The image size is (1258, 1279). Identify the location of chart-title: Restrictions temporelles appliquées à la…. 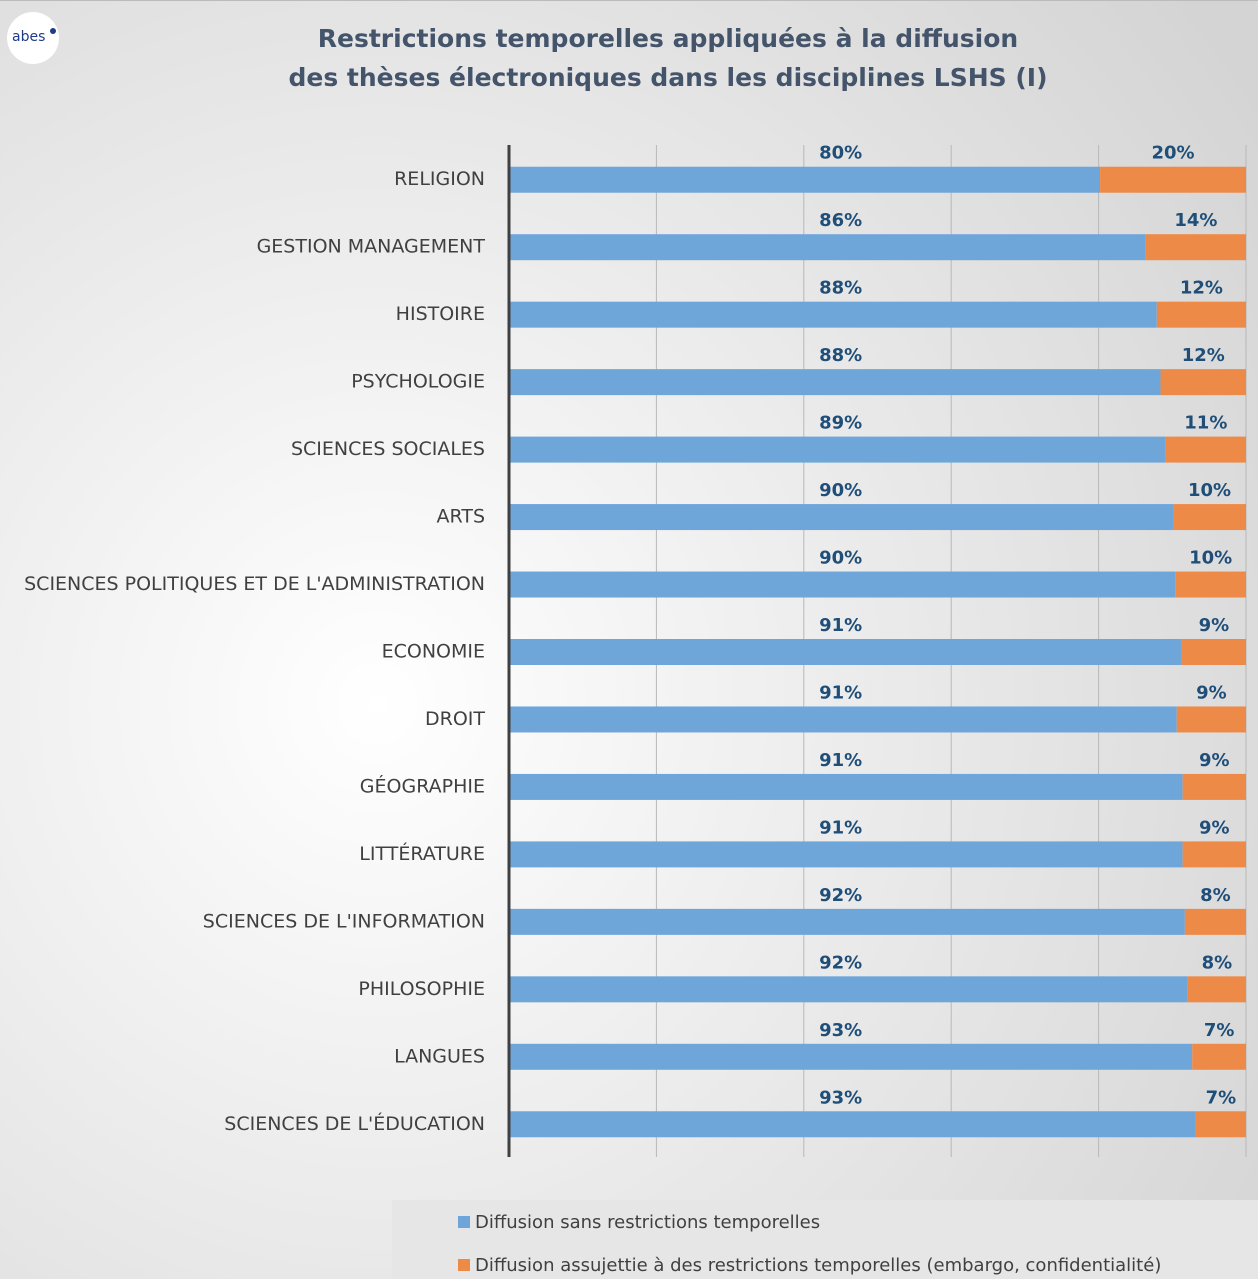
(668, 38).